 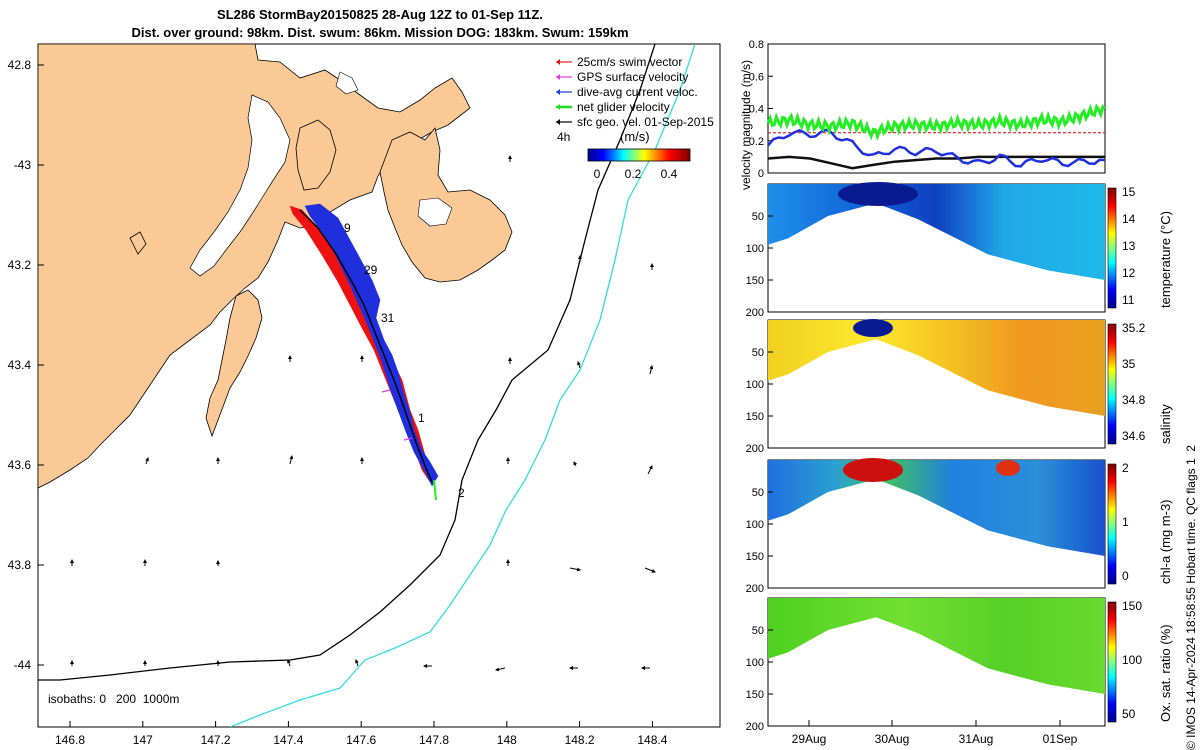 I want to click on net-velocity-arrow, so click(x=435, y=490).